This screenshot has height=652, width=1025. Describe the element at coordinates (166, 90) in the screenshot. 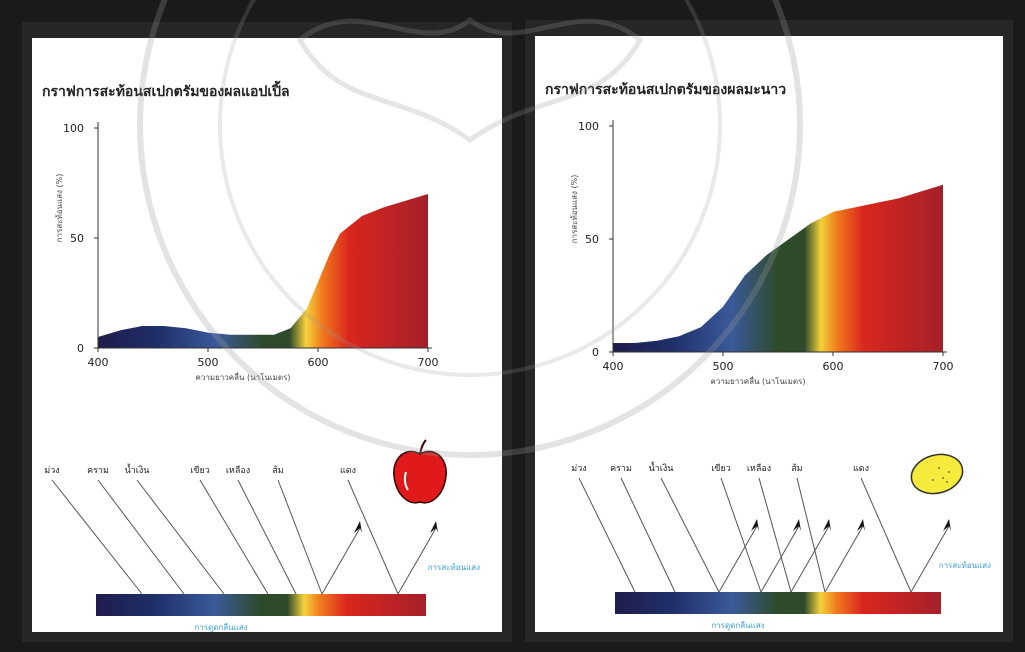

I see `chart-title: กราฟการสะท้อนสเปกตรัมของผลแอปเปิ้ล` at that location.